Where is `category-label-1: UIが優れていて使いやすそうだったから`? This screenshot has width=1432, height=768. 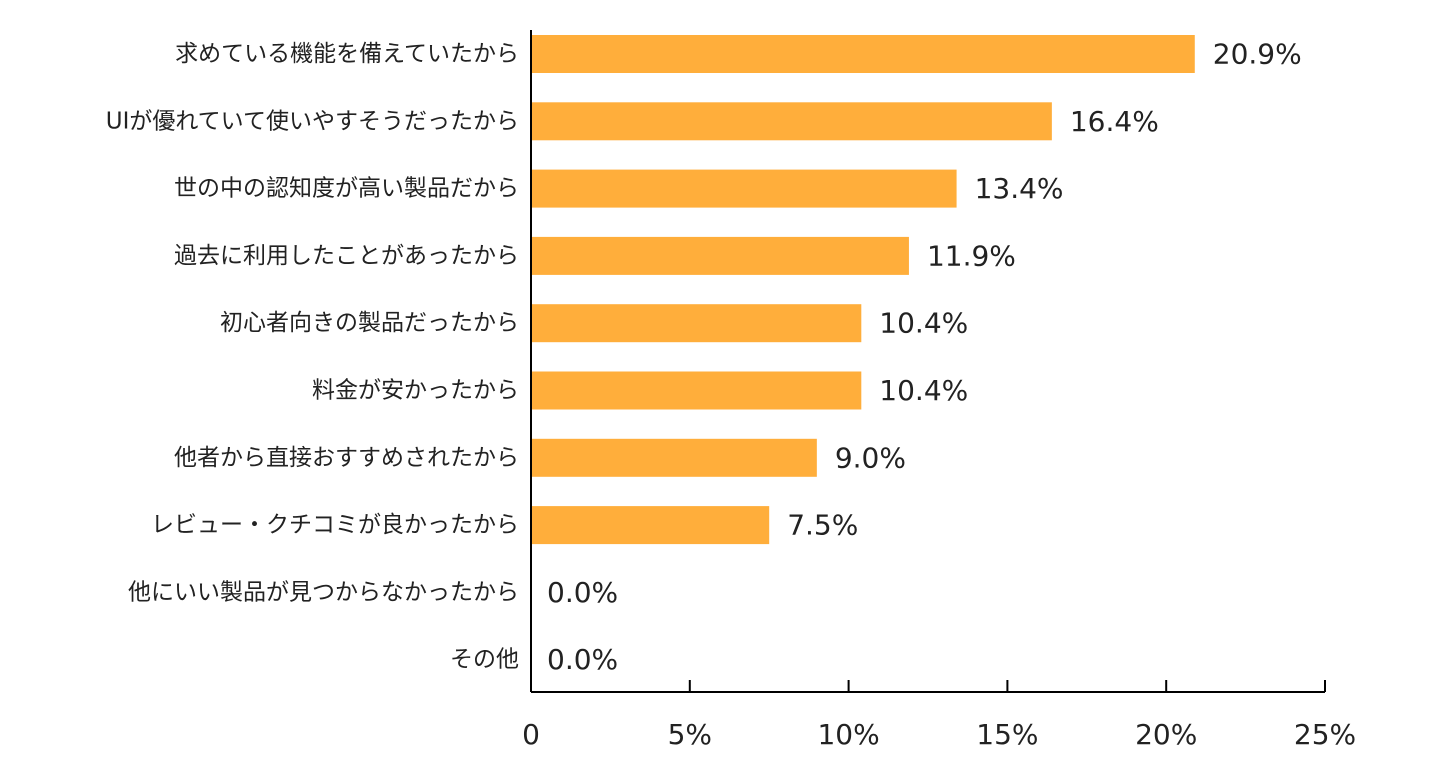 category-label-1: UIが優れていて使いやすそうだったから is located at coordinates (312, 121).